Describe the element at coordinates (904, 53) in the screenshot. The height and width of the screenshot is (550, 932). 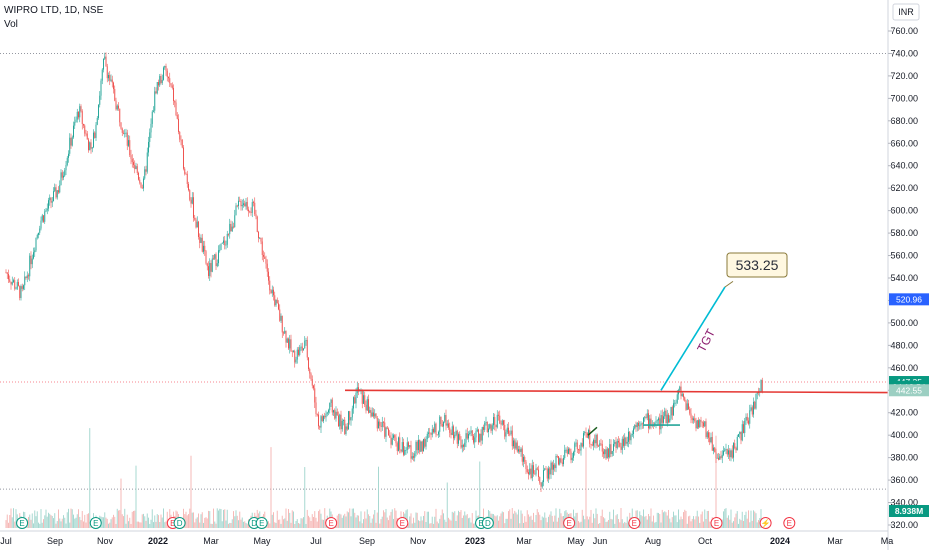
I see `price-tick-label: 740.00` at that location.